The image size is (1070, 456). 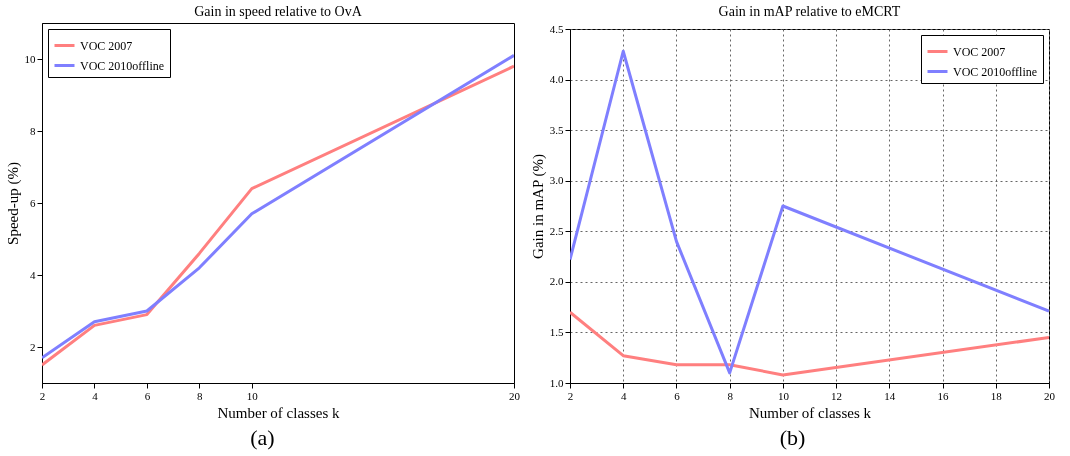 I want to click on chart-title: Gain in mAP relative to eMCRT, so click(x=809, y=11).